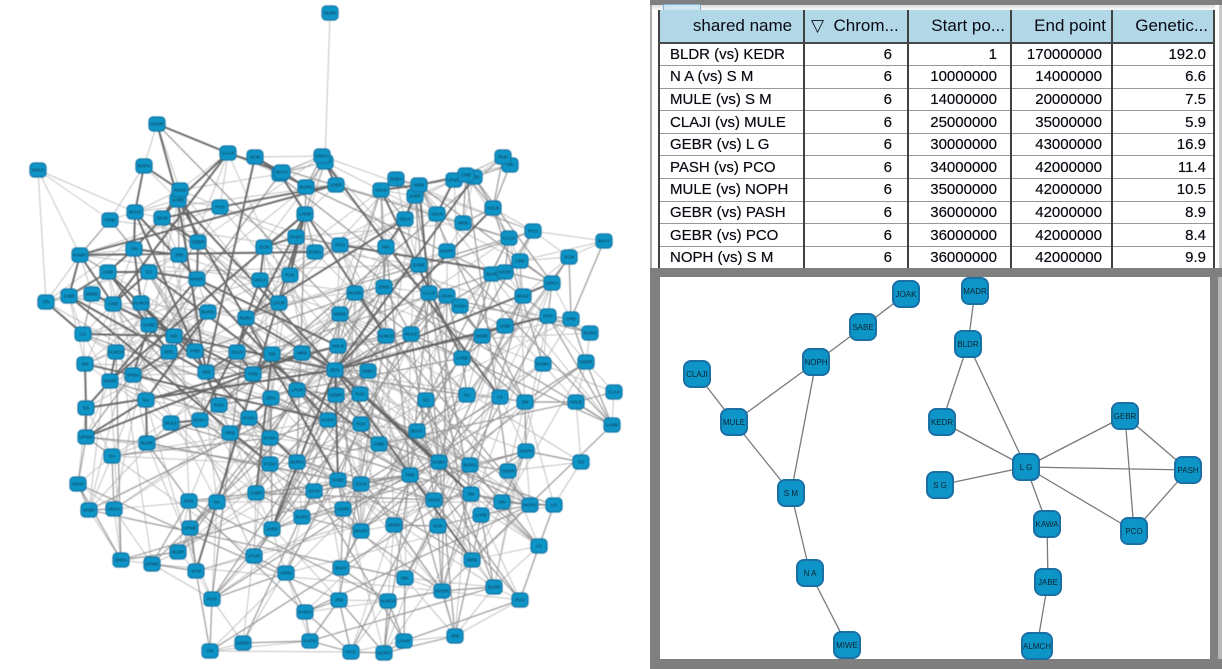 The width and height of the screenshot is (1222, 669). I want to click on svg-text: JRB, so click(179, 255).